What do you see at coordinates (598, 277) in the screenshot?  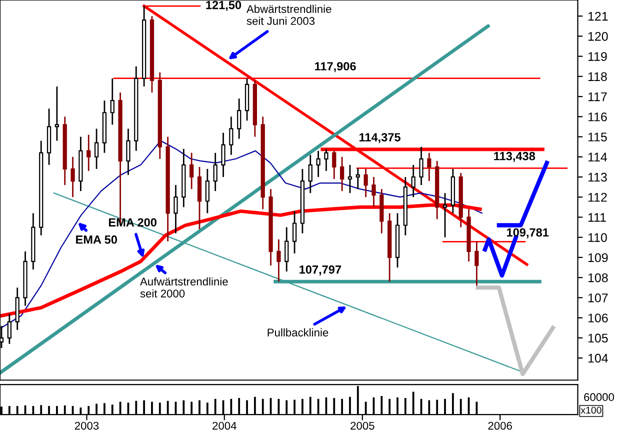 I see `y-tick-label: 108` at bounding box center [598, 277].